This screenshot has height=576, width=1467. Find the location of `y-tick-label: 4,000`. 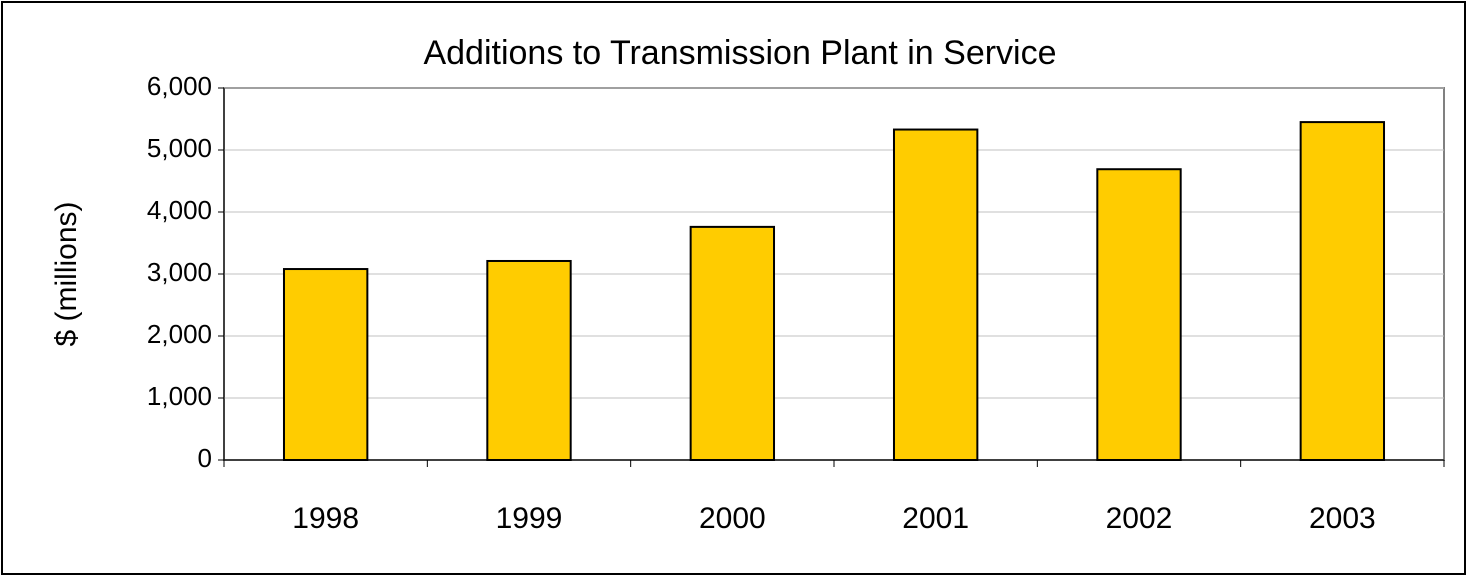

y-tick-label: 4,000 is located at coordinates (179, 210).